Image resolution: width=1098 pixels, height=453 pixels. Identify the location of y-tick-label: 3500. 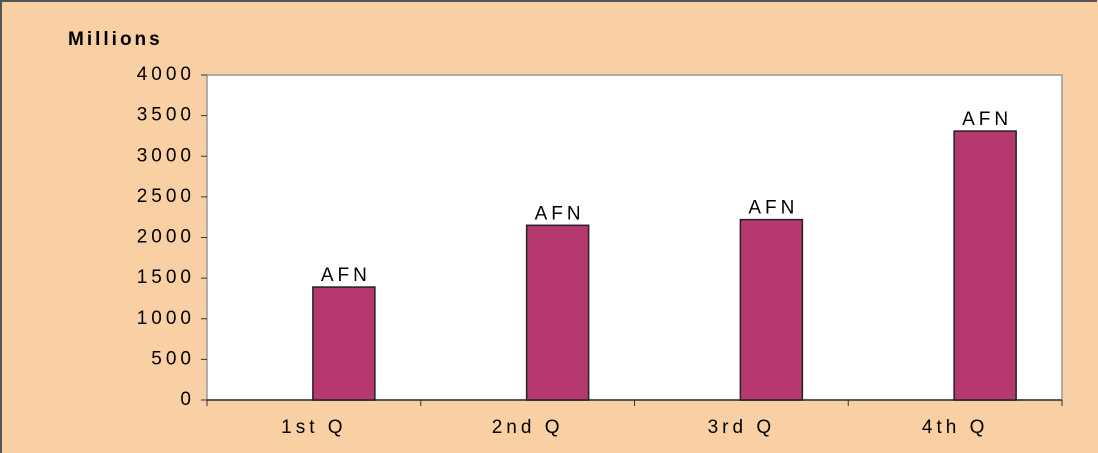
(166, 115).